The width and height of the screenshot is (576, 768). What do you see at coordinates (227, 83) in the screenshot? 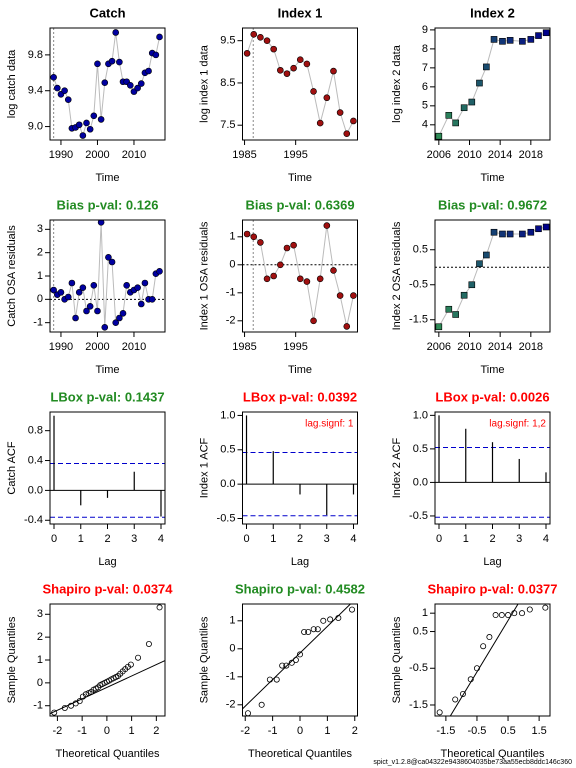
I see `y-tick-label: 8.5` at bounding box center [227, 83].